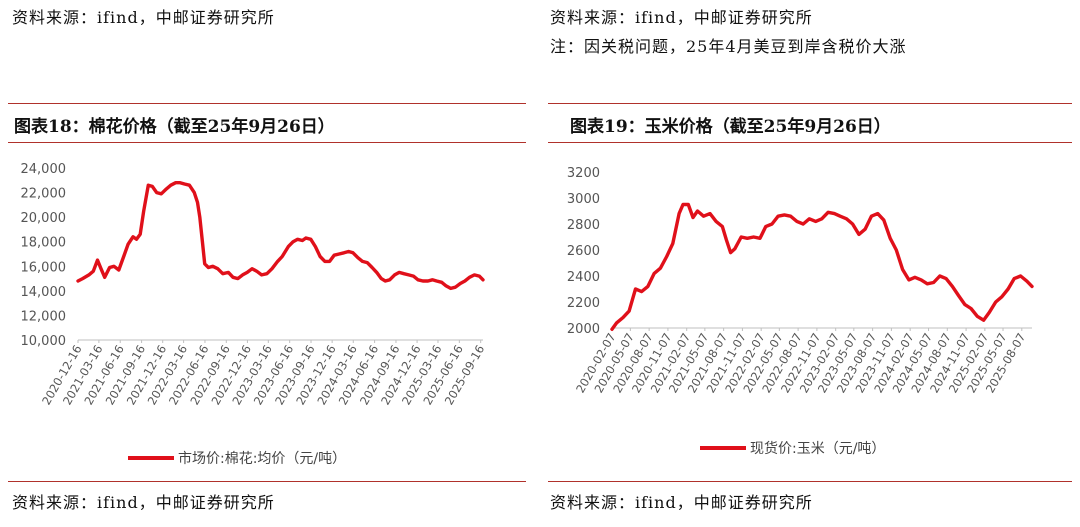  Describe the element at coordinates (44, 292) in the screenshot. I see `cotton-y-tick-label: 14,000` at that location.